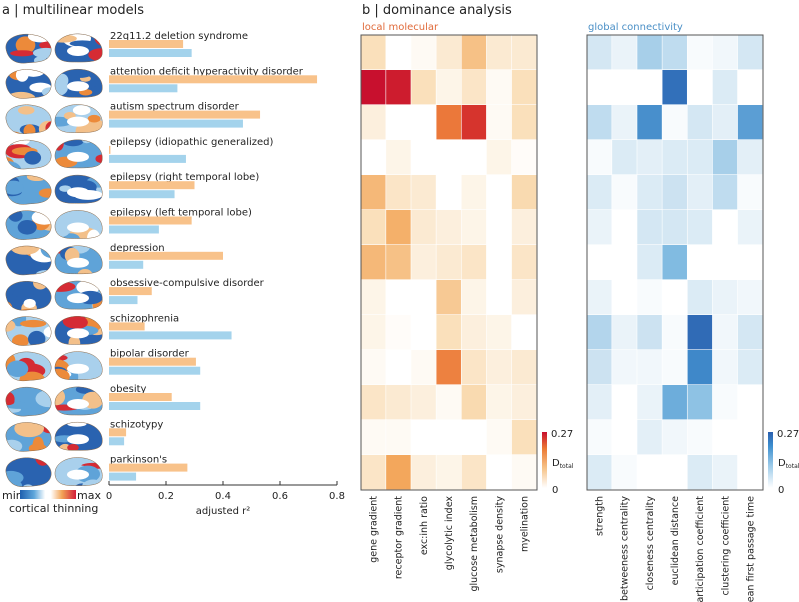 This screenshot has height=602, width=799. I want to click on global-connectivity-title: global connectivity, so click(635, 27).